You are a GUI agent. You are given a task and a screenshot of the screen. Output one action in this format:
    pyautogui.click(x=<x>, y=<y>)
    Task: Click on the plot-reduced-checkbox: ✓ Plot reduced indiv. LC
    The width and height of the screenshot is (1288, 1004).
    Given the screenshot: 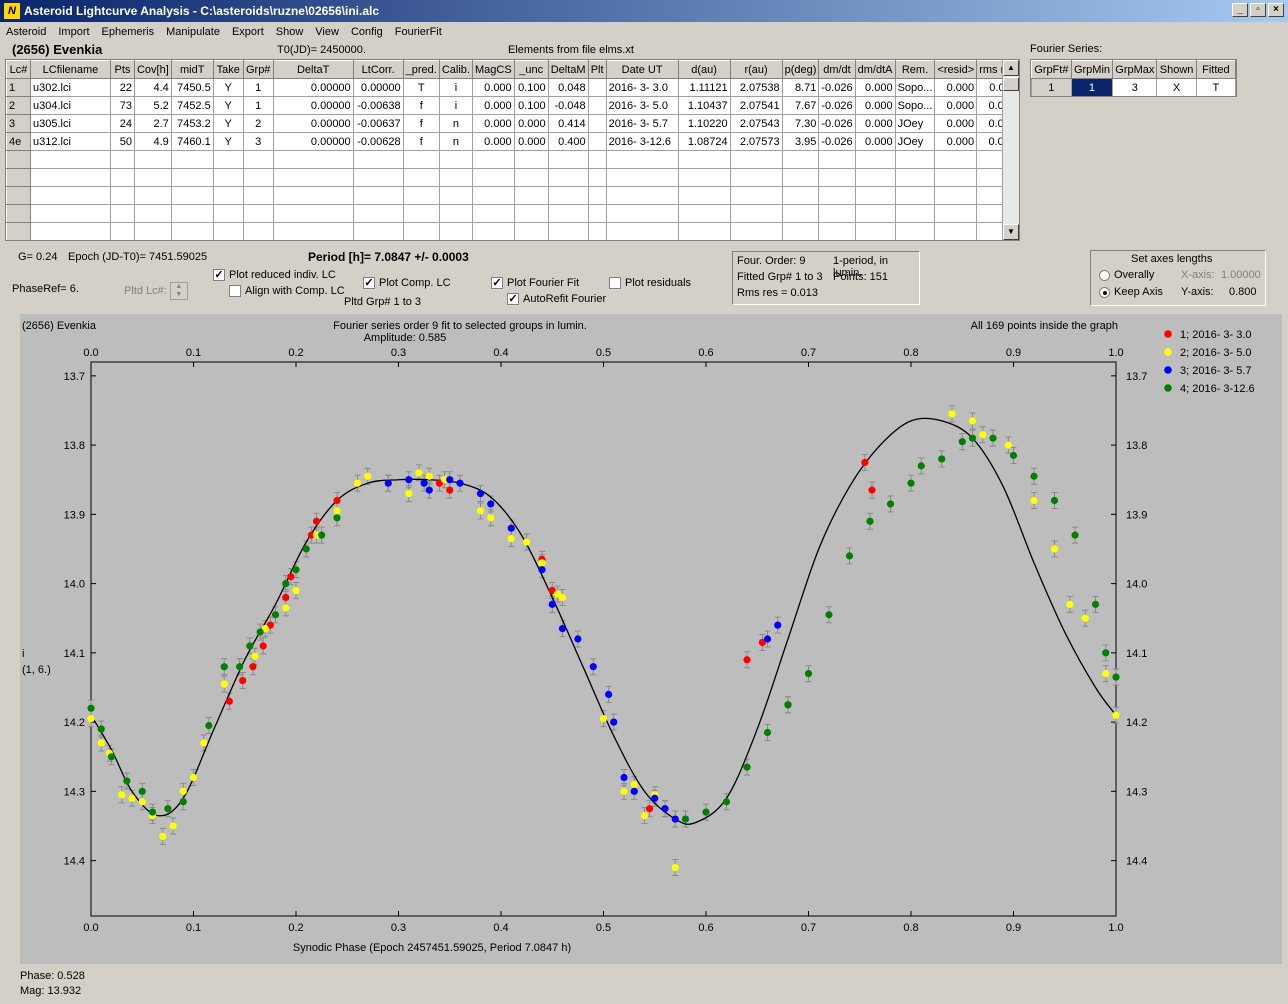 What is the action you would take?
    pyautogui.click(x=274, y=275)
    